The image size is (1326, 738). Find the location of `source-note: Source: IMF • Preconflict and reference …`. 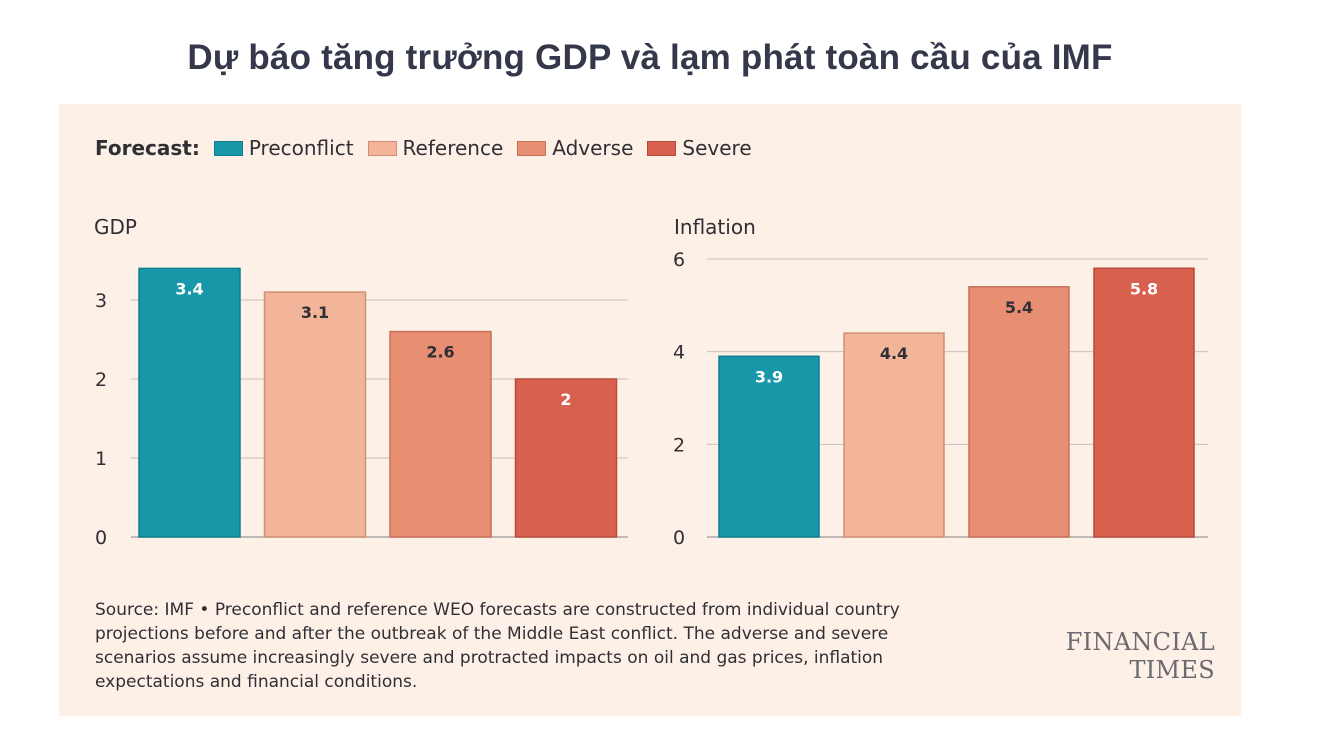

source-note: Source: IMF • Preconflict and reference … is located at coordinates (497, 646).